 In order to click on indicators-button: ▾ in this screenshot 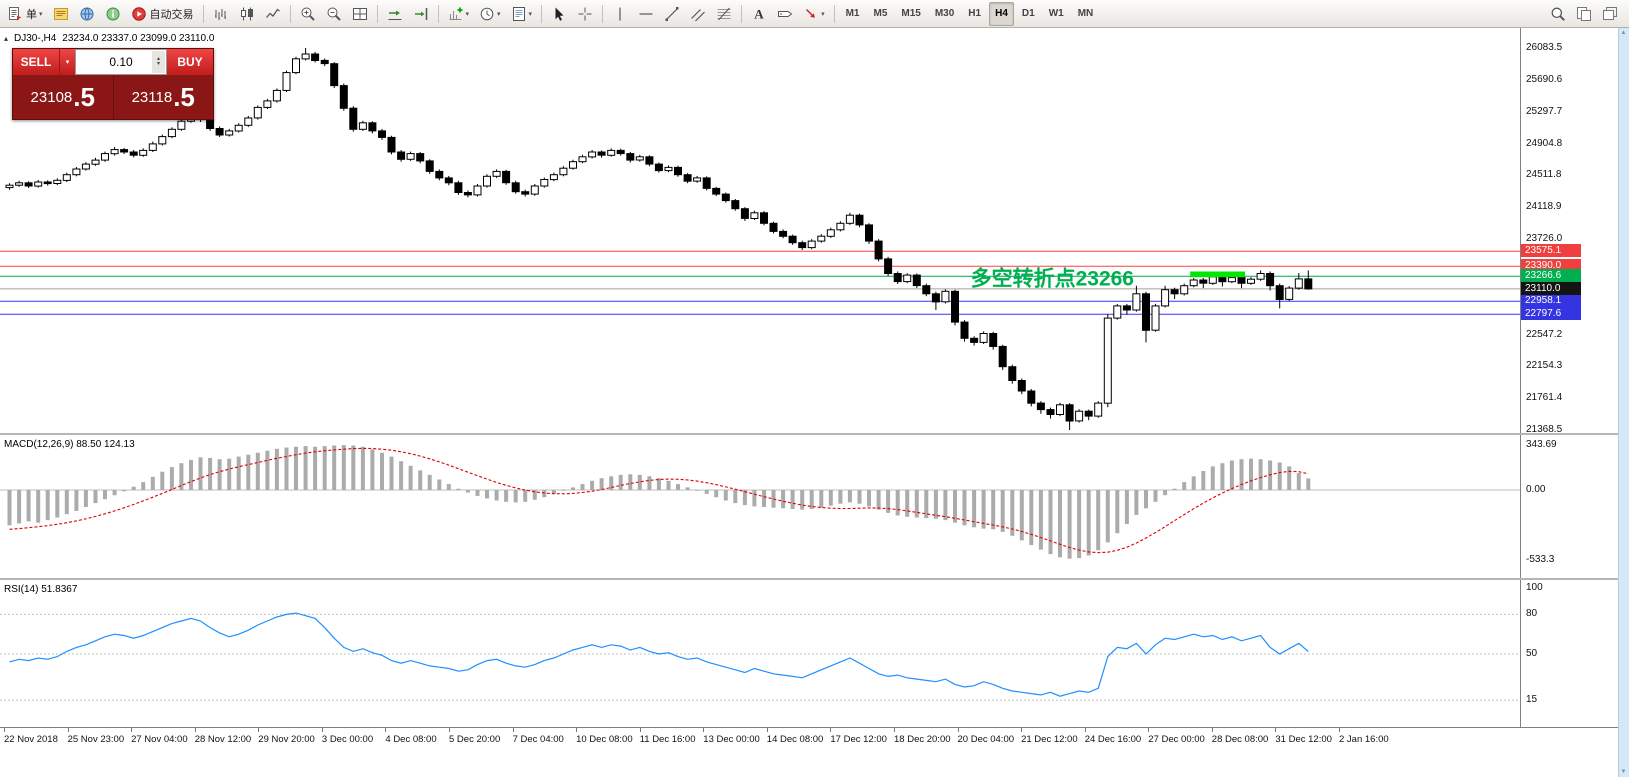, I will do `click(459, 14)`.